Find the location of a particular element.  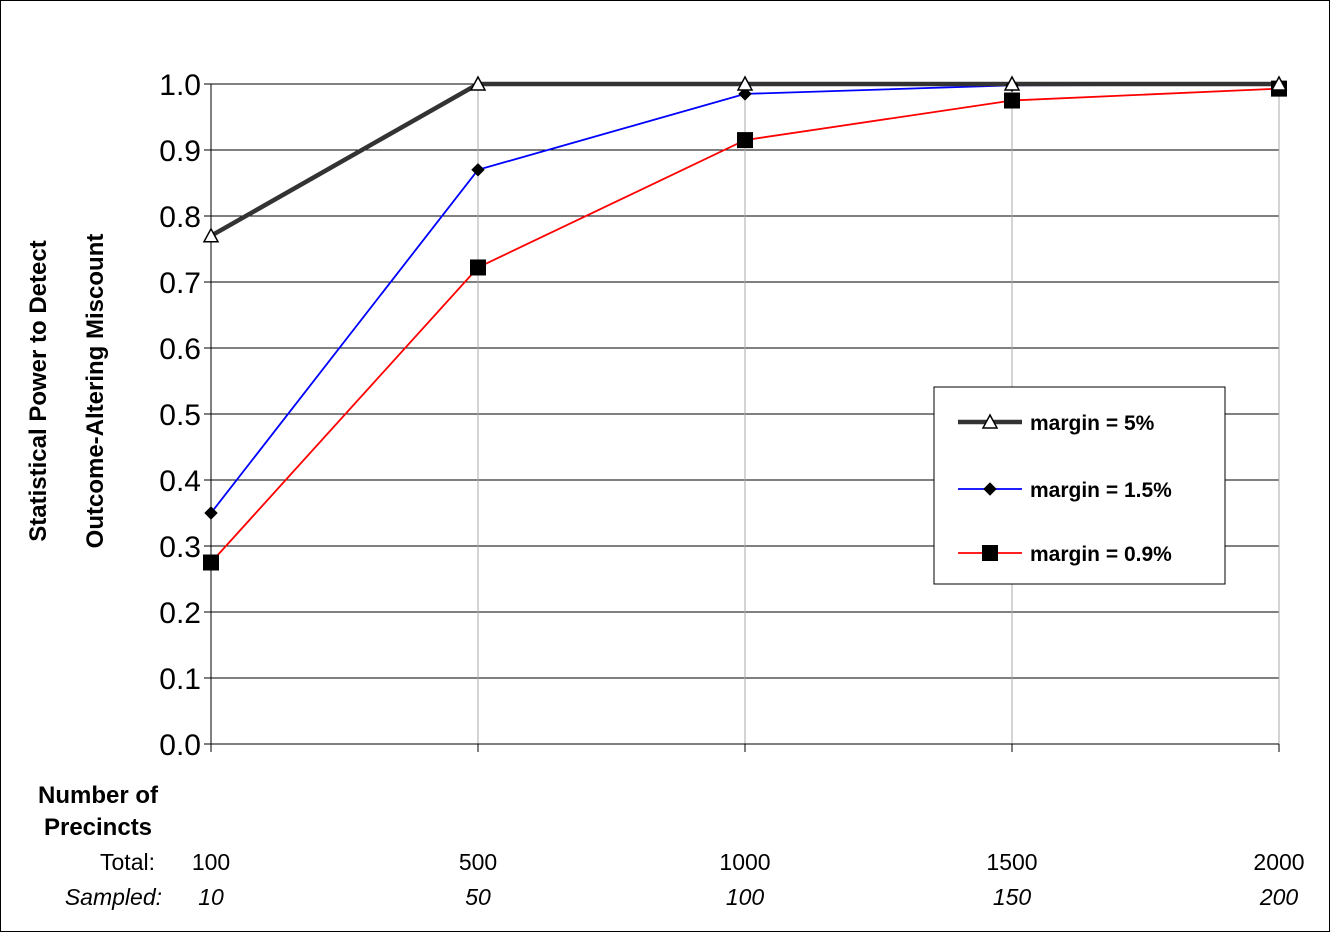

x-row-label-sampled: Sampled: is located at coordinates (113, 897).